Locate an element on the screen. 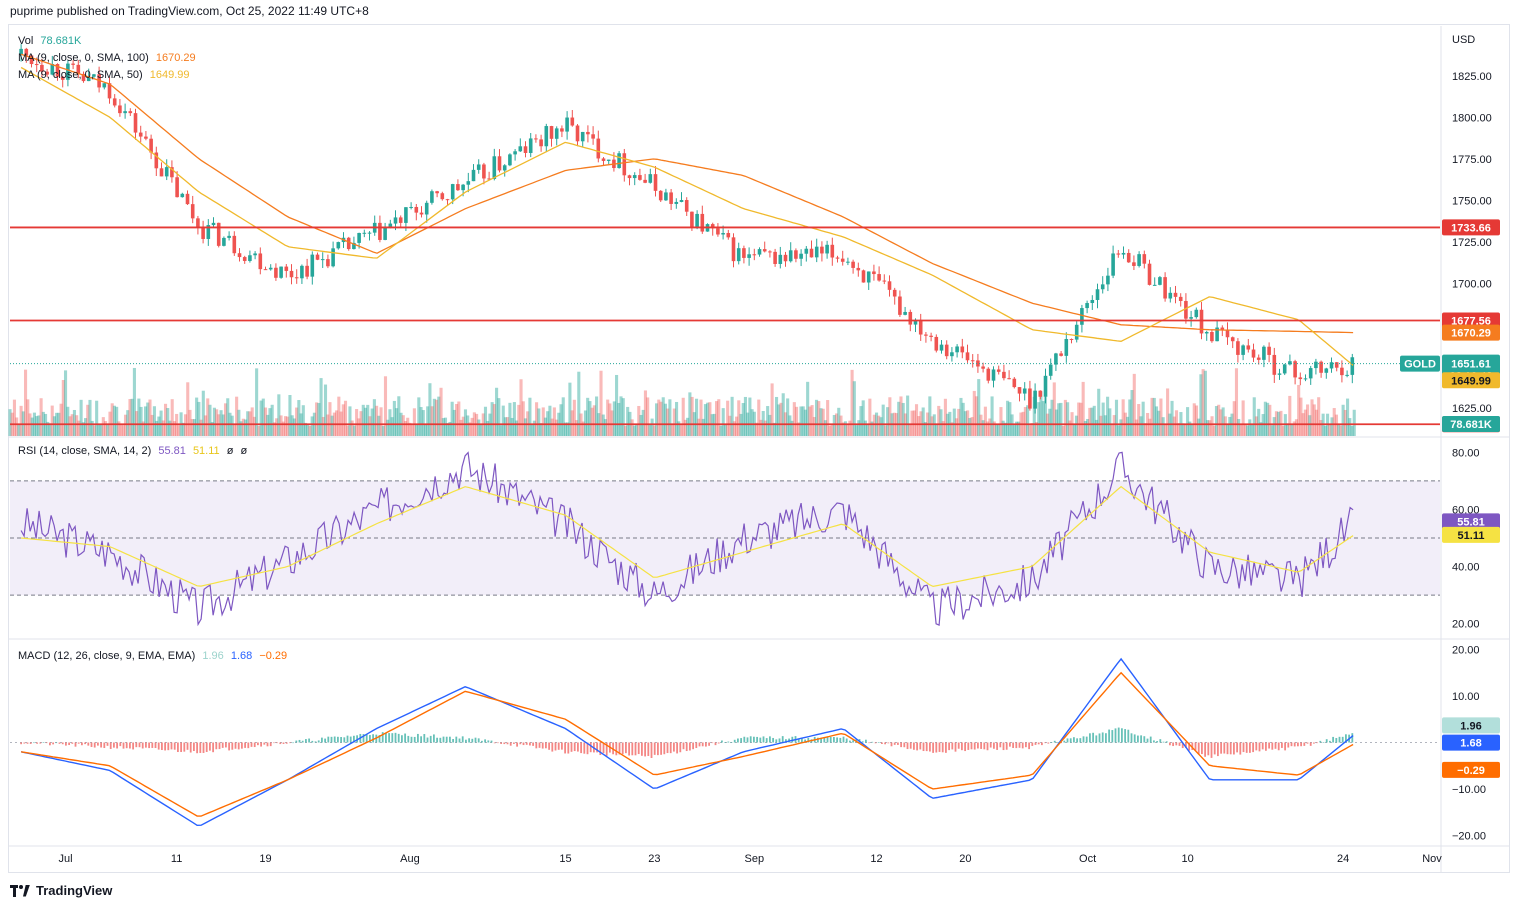 This screenshot has width=1520, height=907. level-mid-label-bg is located at coordinates (1471, 320).